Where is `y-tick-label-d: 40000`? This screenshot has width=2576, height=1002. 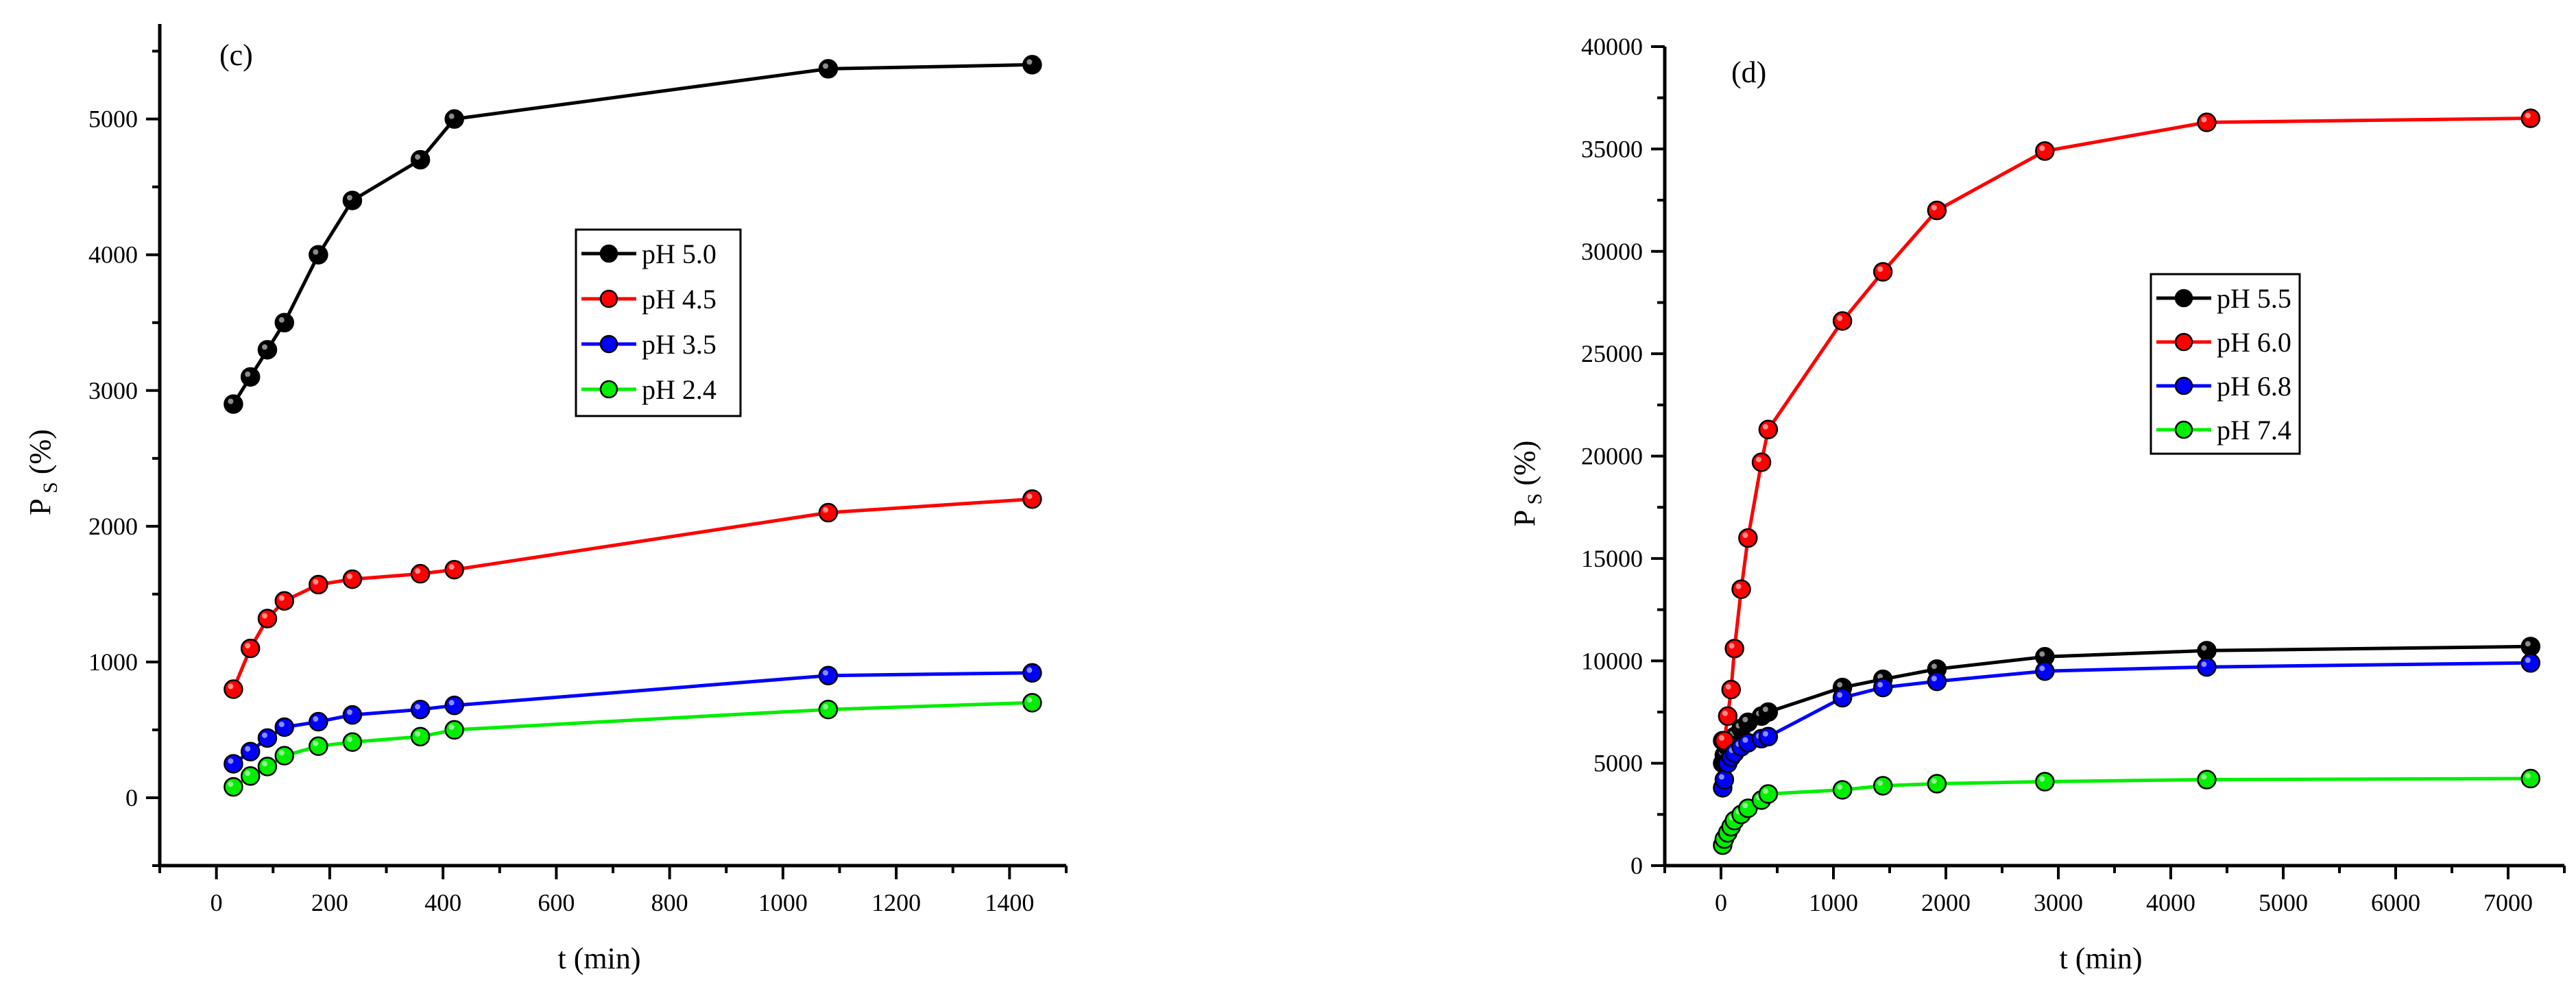
y-tick-label-d: 40000 is located at coordinates (1612, 46).